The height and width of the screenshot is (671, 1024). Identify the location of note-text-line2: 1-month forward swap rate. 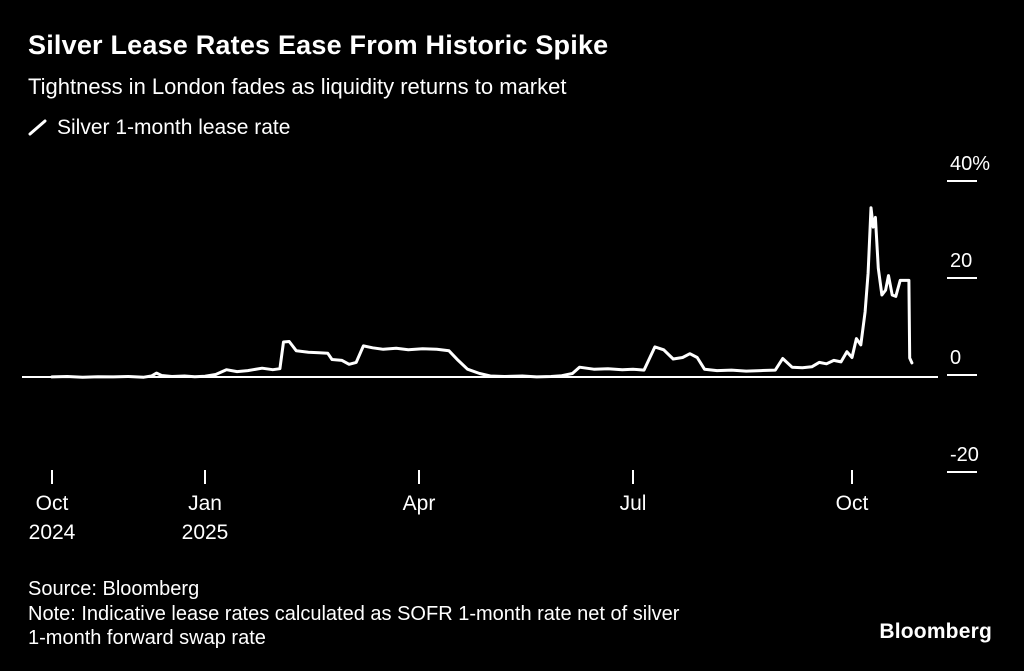
(147, 638).